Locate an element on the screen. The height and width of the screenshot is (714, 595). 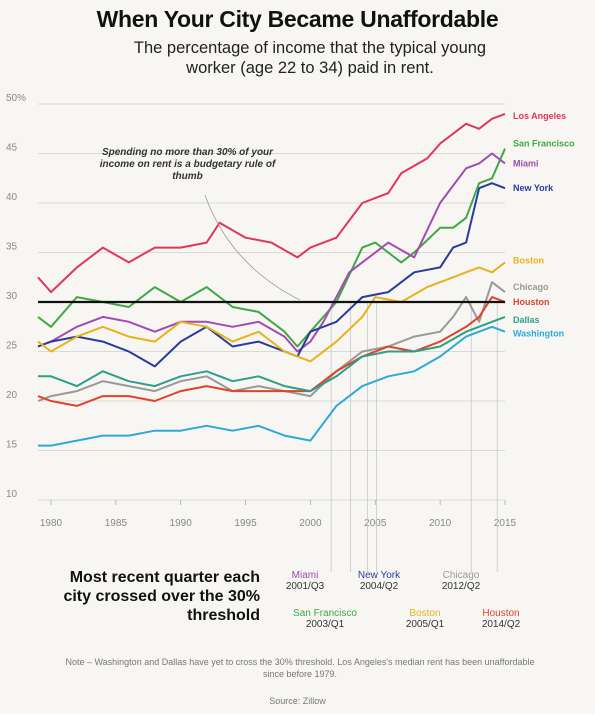
crossing-quarter: 2012/Q2 is located at coordinates (461, 586).